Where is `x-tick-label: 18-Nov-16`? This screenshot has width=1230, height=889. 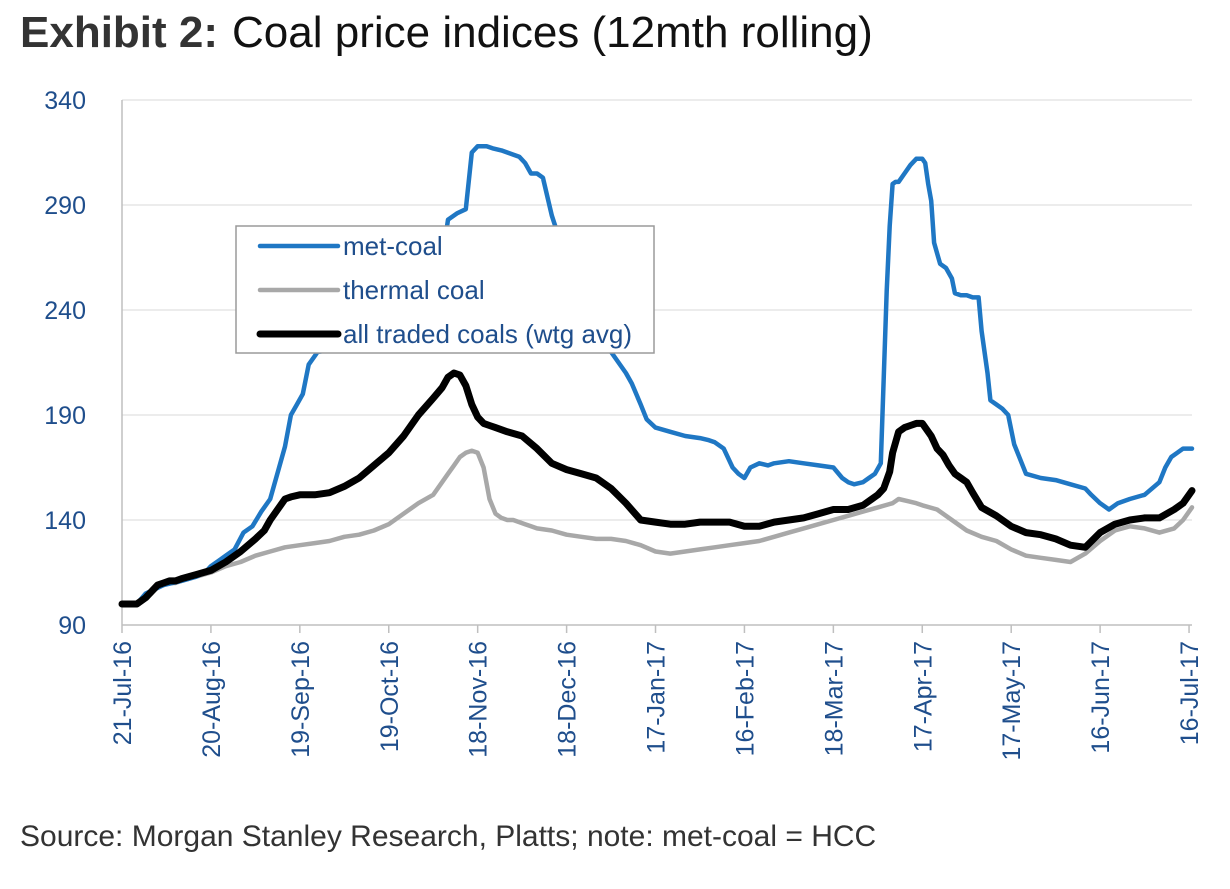
x-tick-label: 18-Nov-16 is located at coordinates (479, 699).